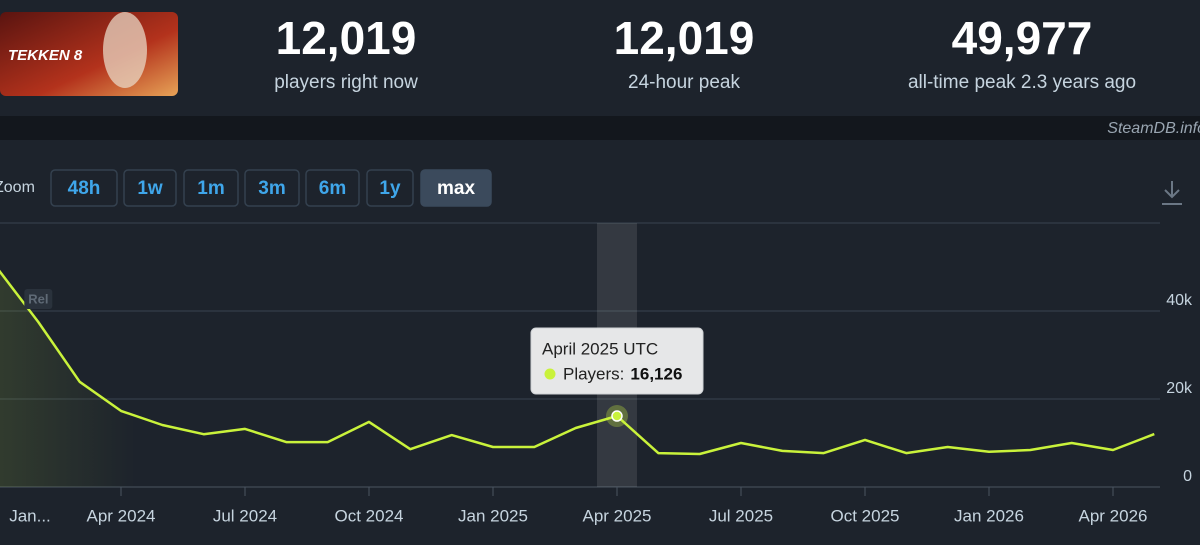  Describe the element at coordinates (1022, 82) in the screenshot. I see `stat-label: all-time peak 2.3 years ago` at that location.